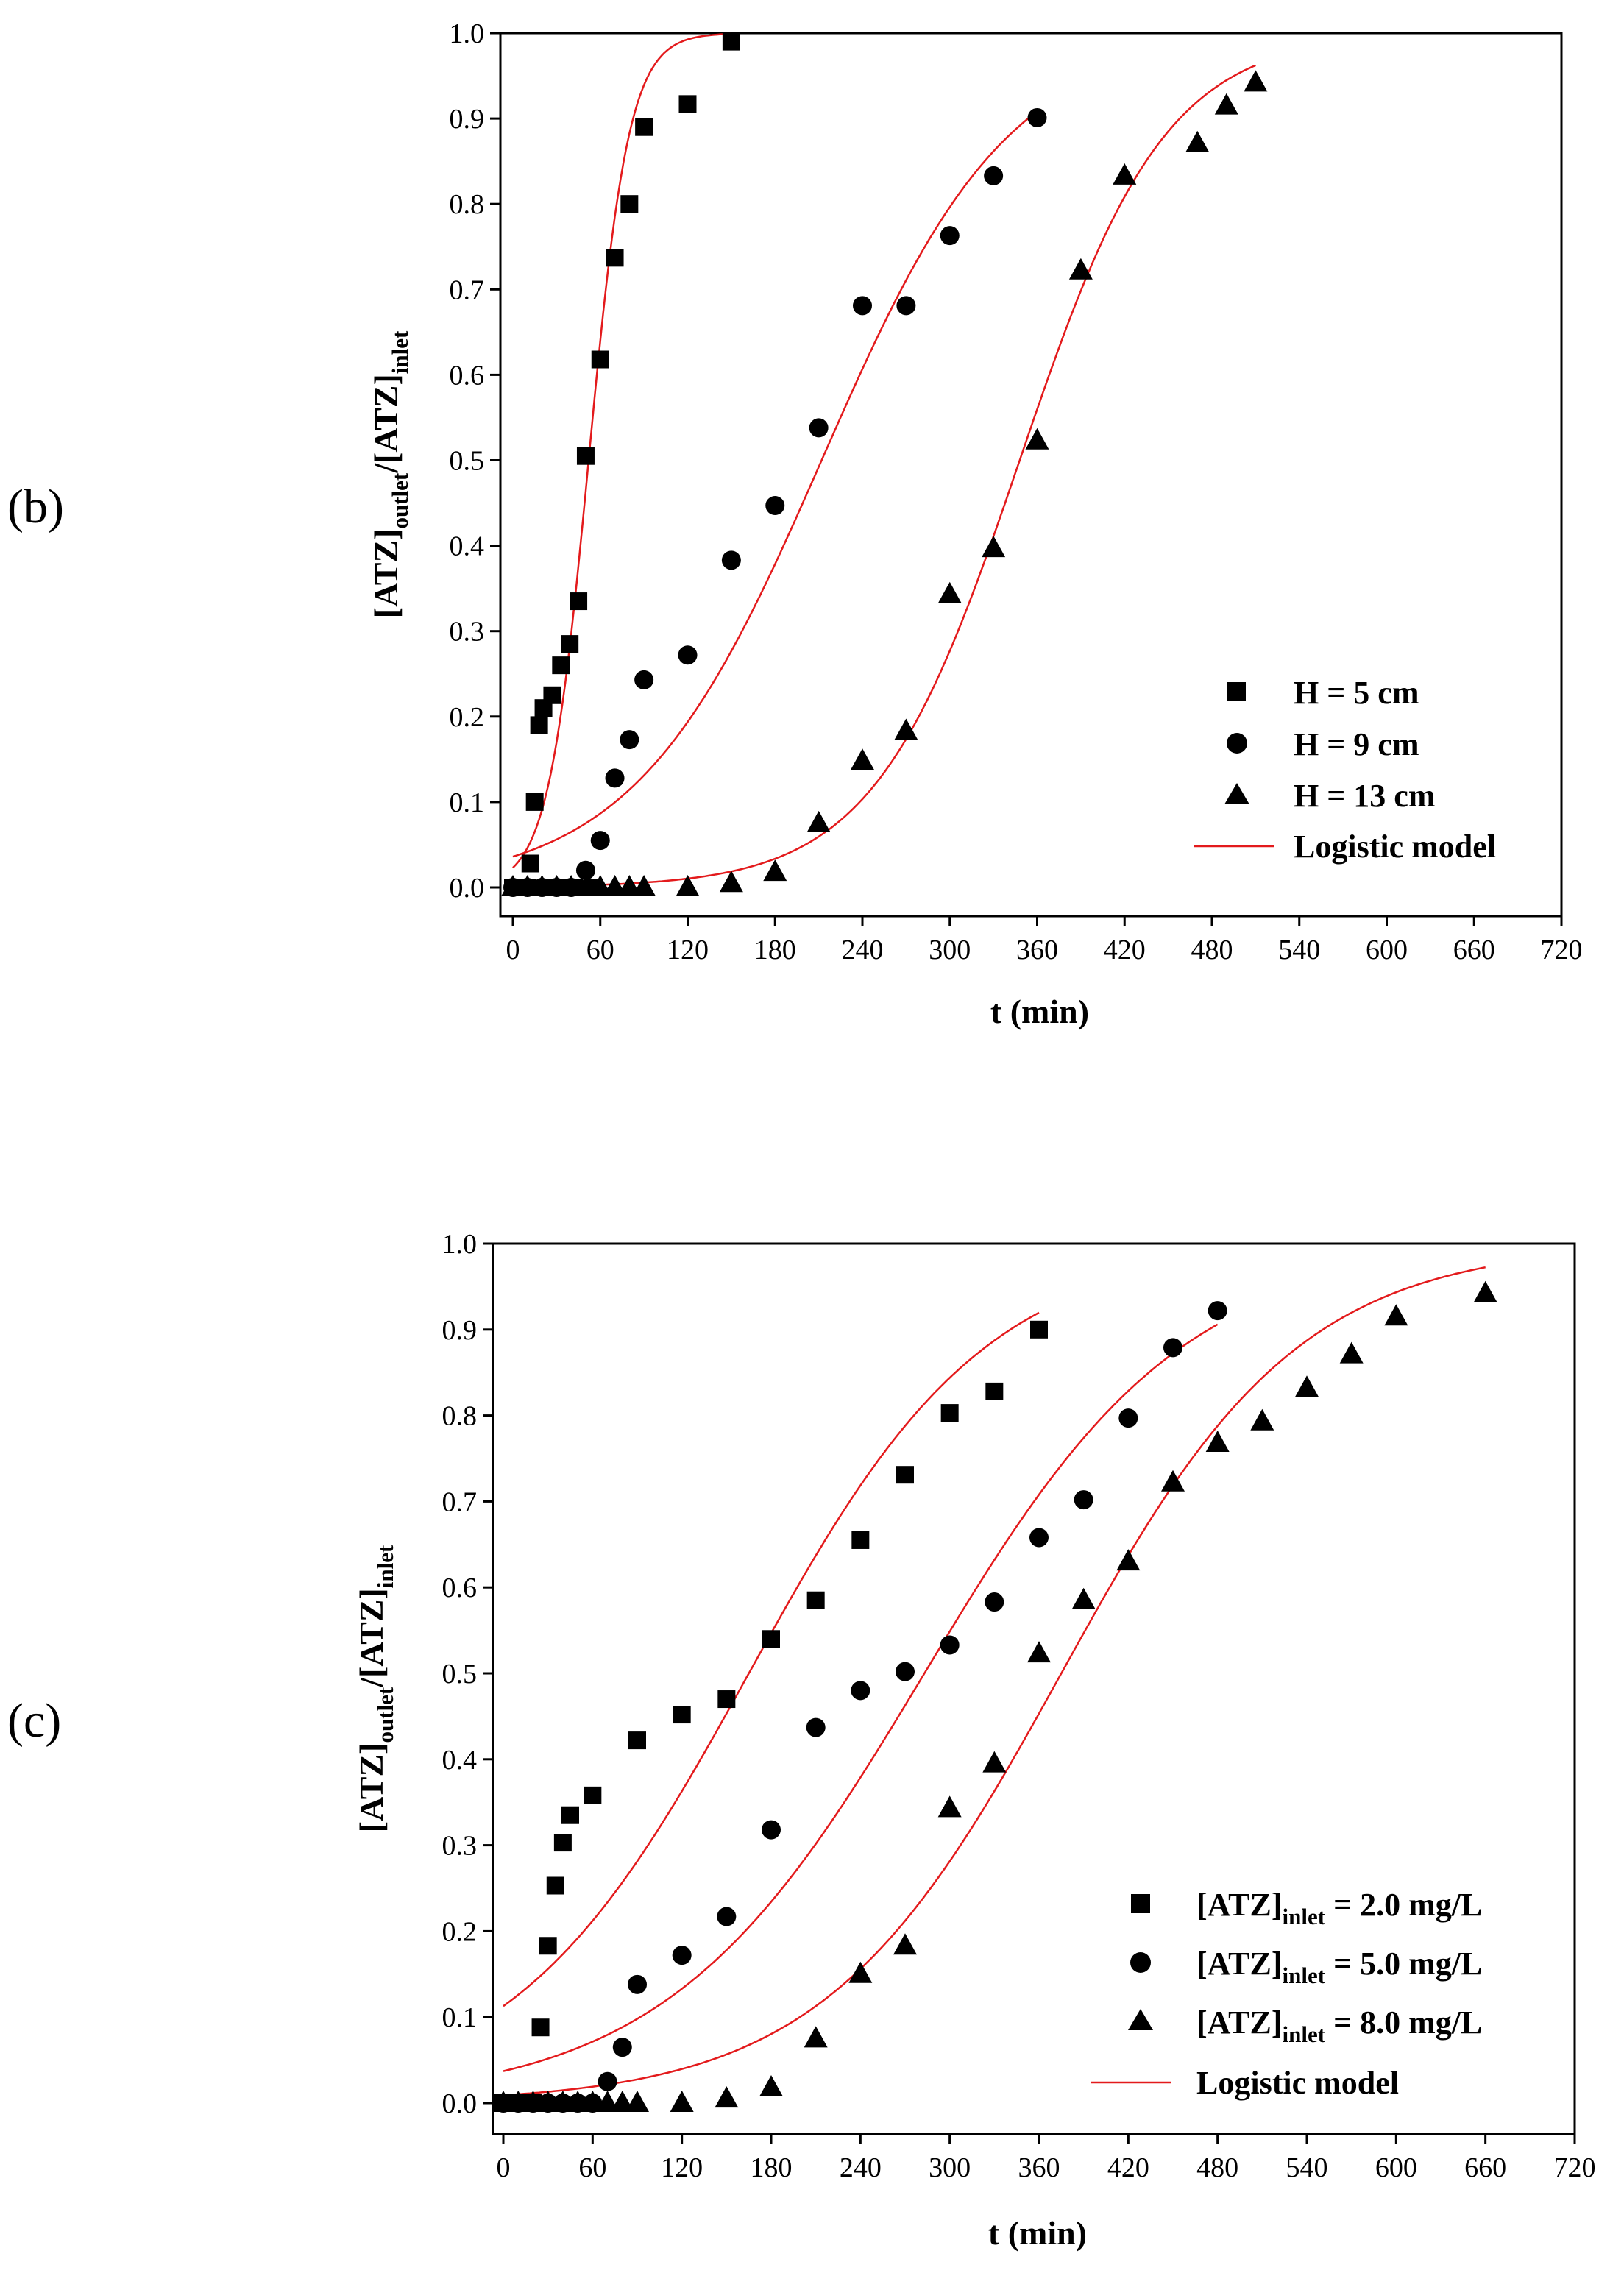  I want to click on y-tick-label: 0.3, so click(460, 1847).